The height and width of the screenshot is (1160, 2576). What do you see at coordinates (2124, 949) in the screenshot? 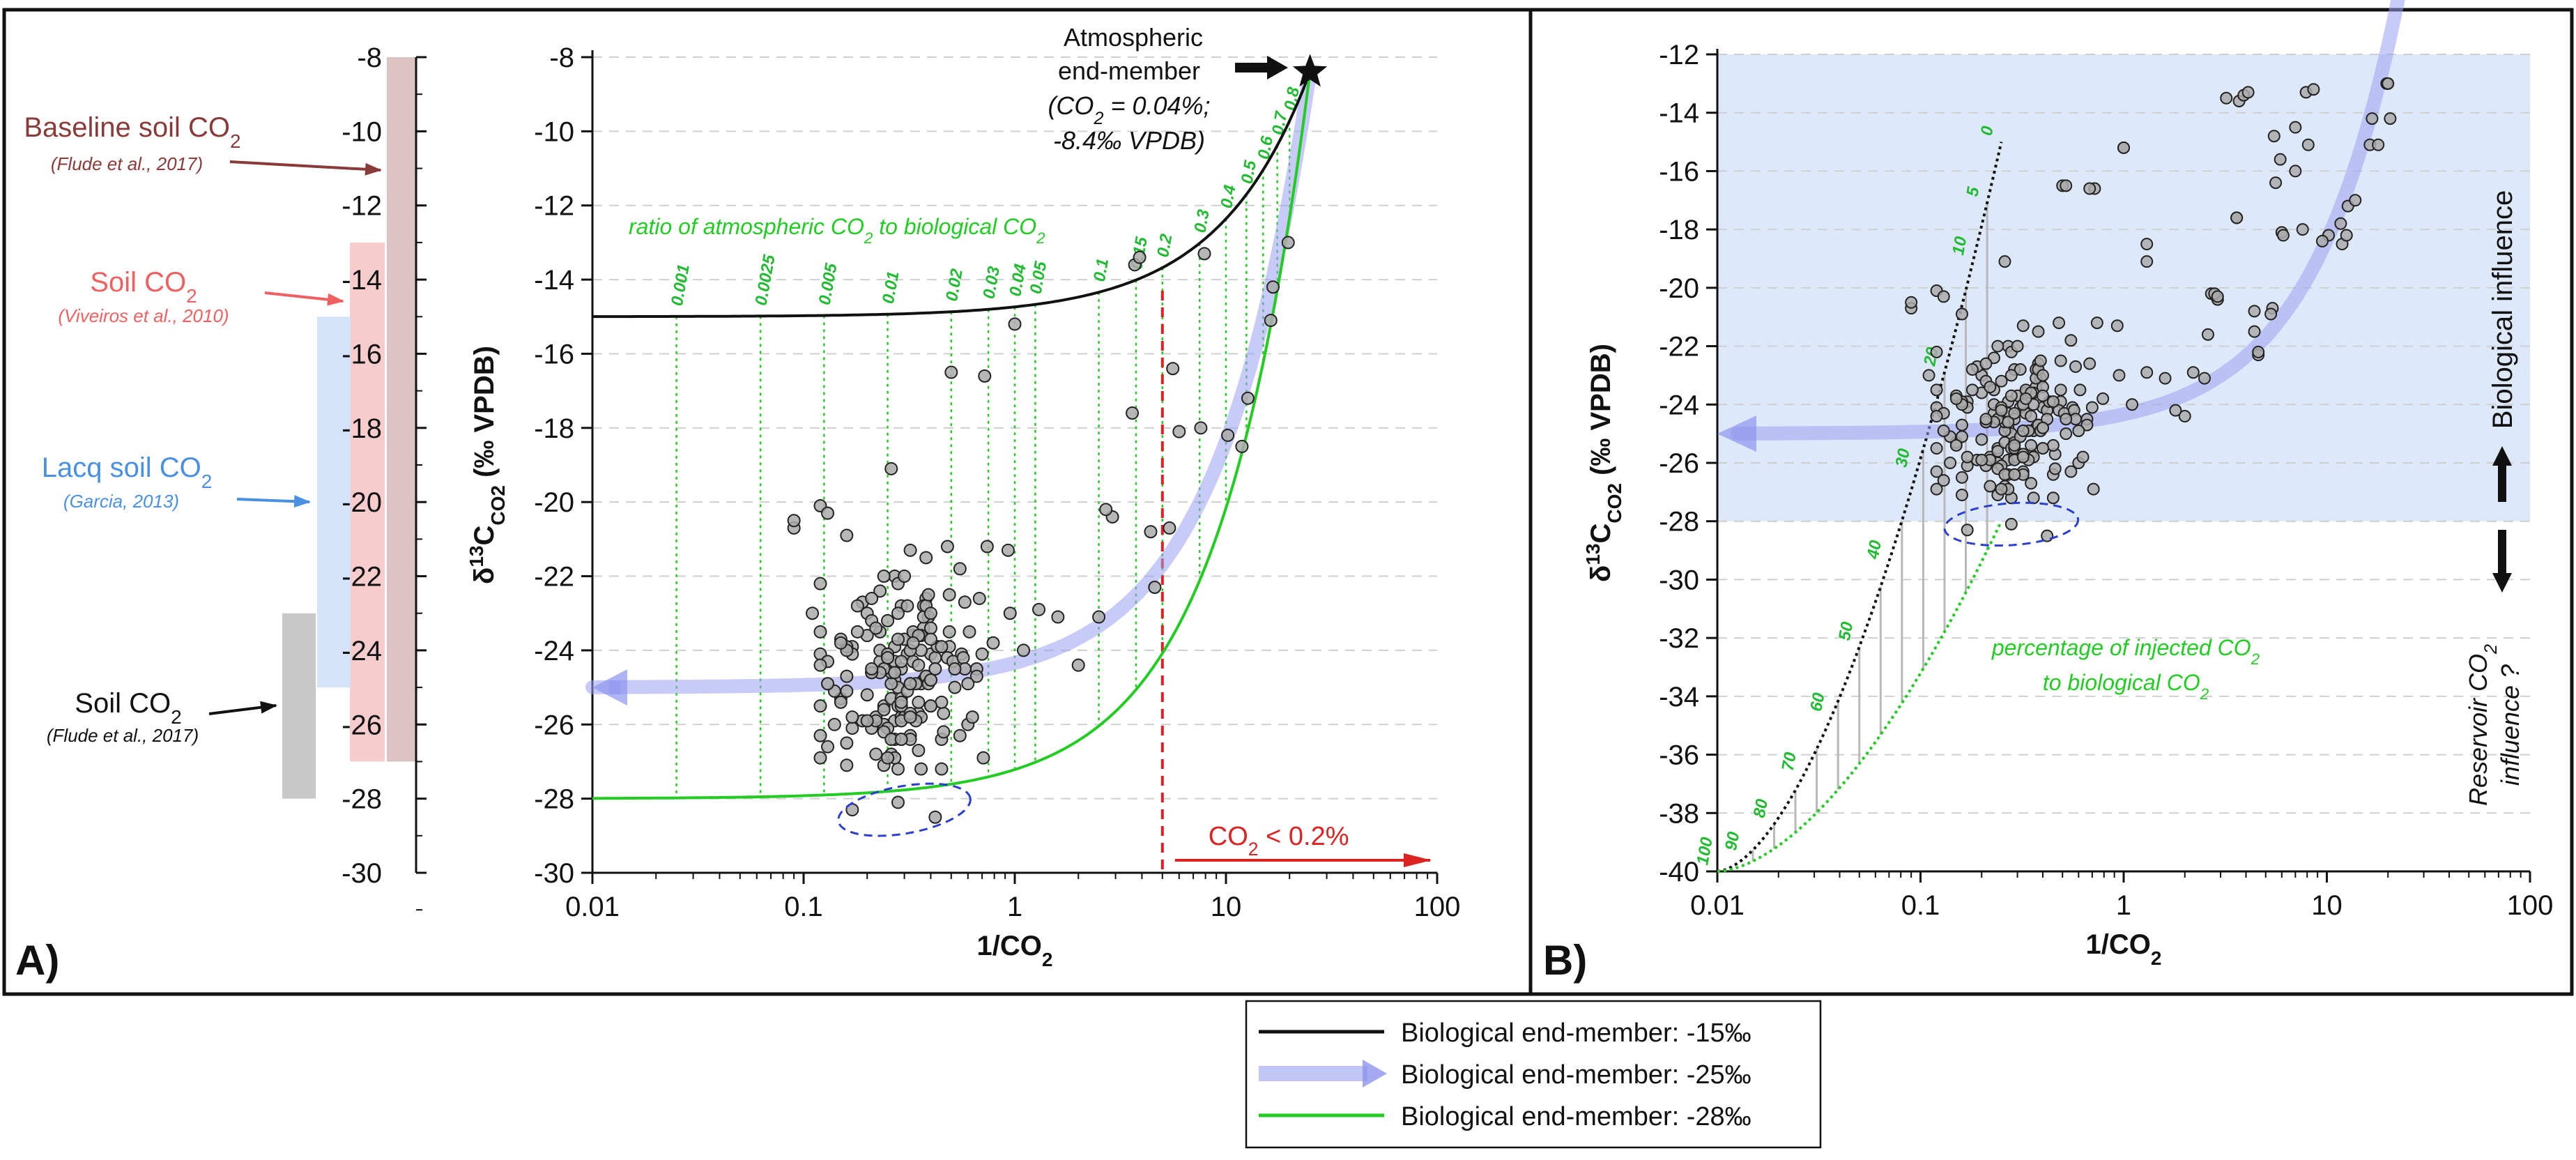
I see `x-axis-title: 1/CO2` at bounding box center [2124, 949].